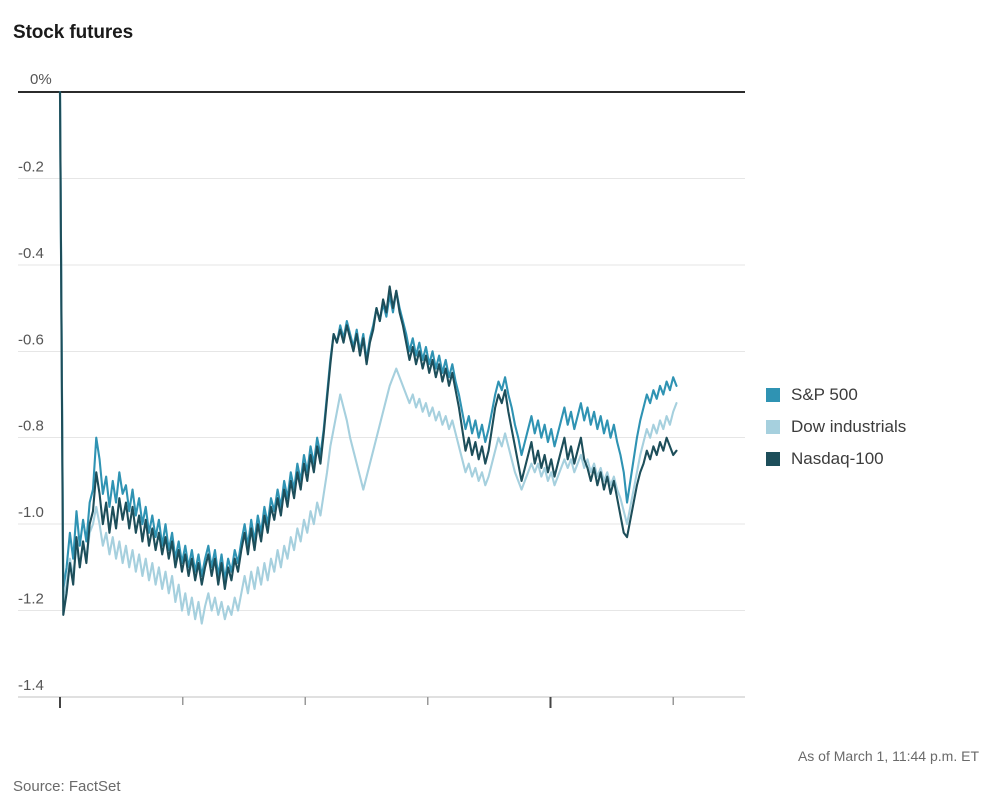 This screenshot has height=804, width=991. I want to click on y-axis-tick-label: -1.2, so click(31, 599).